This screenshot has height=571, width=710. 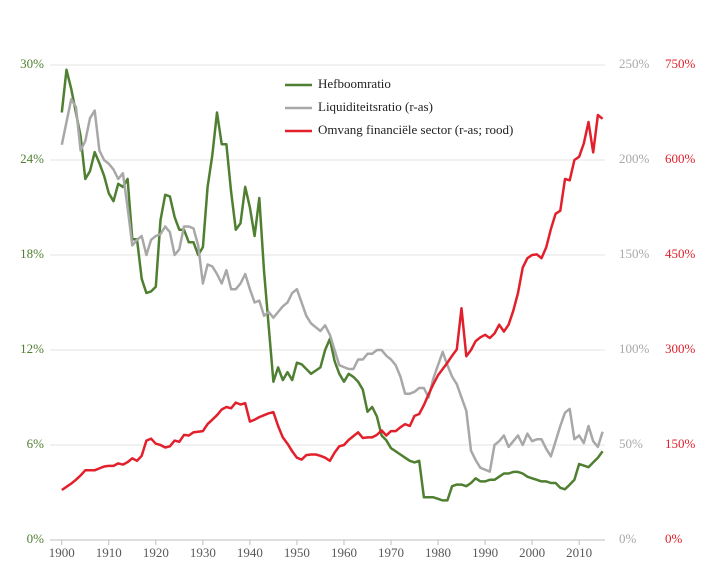 What do you see at coordinates (391, 552) in the screenshot?
I see `x-tick-label: 1970` at bounding box center [391, 552].